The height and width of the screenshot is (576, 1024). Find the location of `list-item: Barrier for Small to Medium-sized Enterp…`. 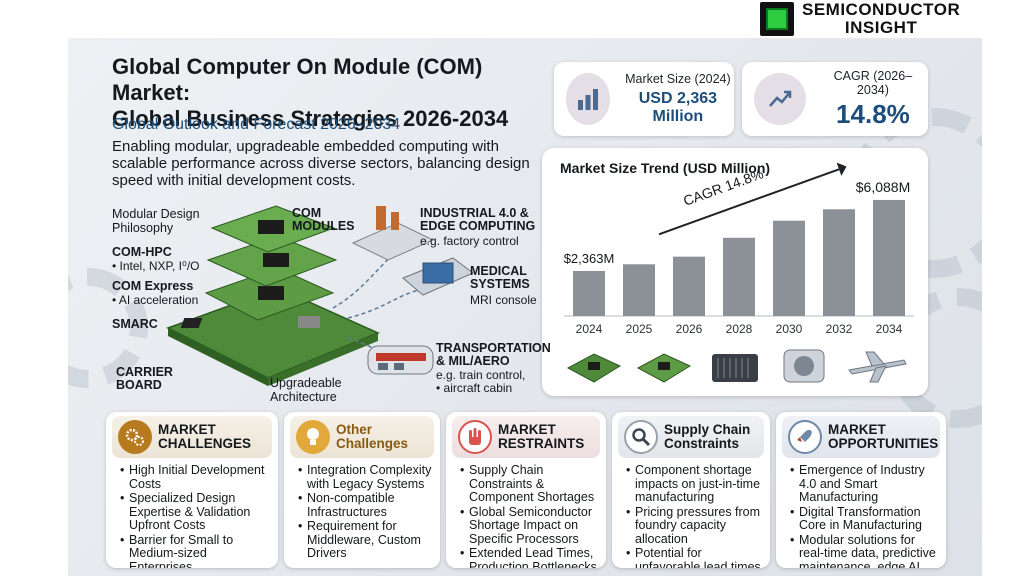

list-item: Barrier for Small to Medium-sized Enterp… is located at coordinates (195, 550).